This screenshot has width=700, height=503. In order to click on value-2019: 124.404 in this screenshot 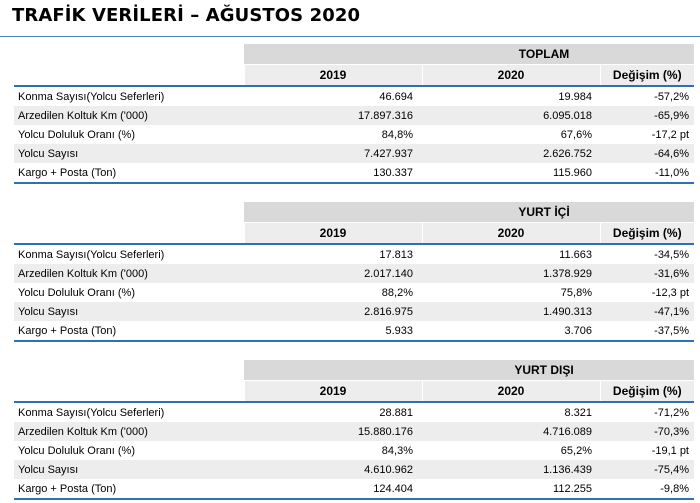, I will do `click(333, 489)`.